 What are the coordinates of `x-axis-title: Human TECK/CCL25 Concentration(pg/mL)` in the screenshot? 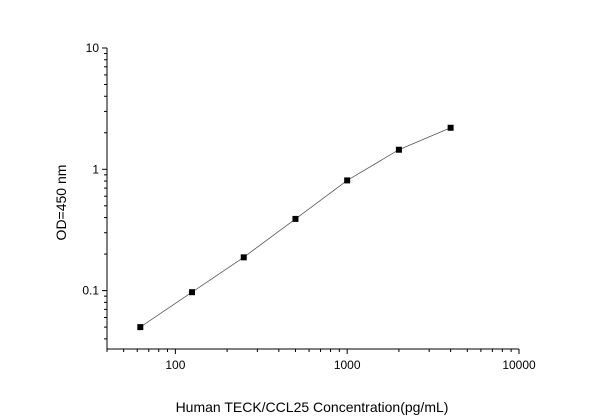 It's located at (312, 407).